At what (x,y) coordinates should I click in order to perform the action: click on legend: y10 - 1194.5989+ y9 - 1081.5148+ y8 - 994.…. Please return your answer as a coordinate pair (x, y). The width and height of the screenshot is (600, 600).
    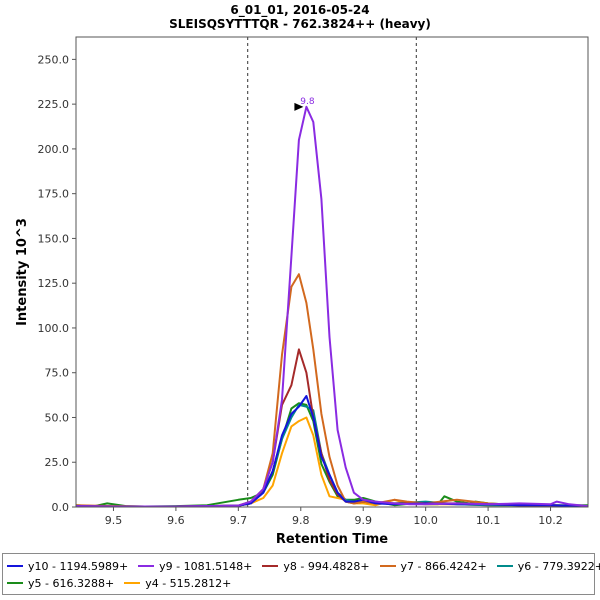
    Looking at the image, I should click on (301, 574).